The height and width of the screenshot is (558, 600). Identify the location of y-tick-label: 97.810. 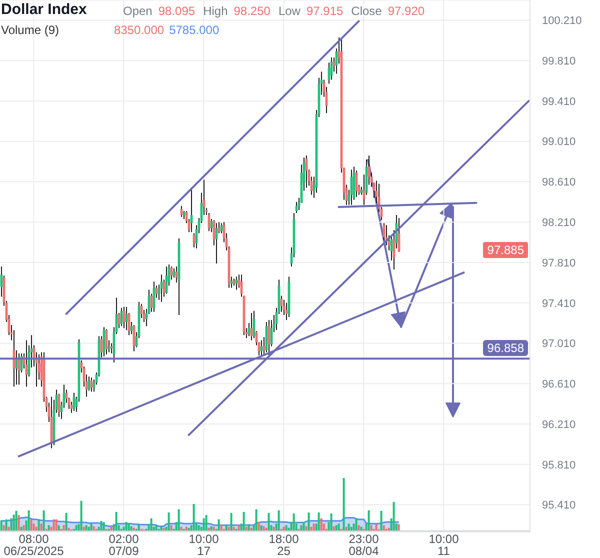
(559, 263).